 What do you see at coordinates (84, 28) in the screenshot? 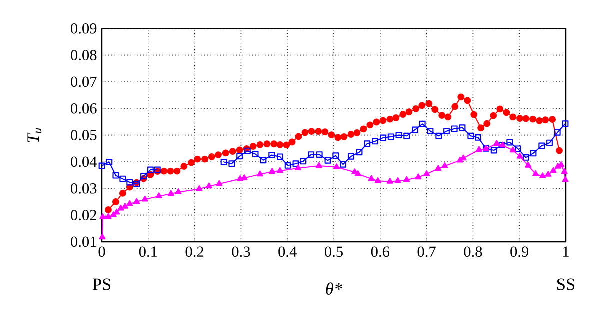
I see `y-tick-label: 0.09` at bounding box center [84, 28].